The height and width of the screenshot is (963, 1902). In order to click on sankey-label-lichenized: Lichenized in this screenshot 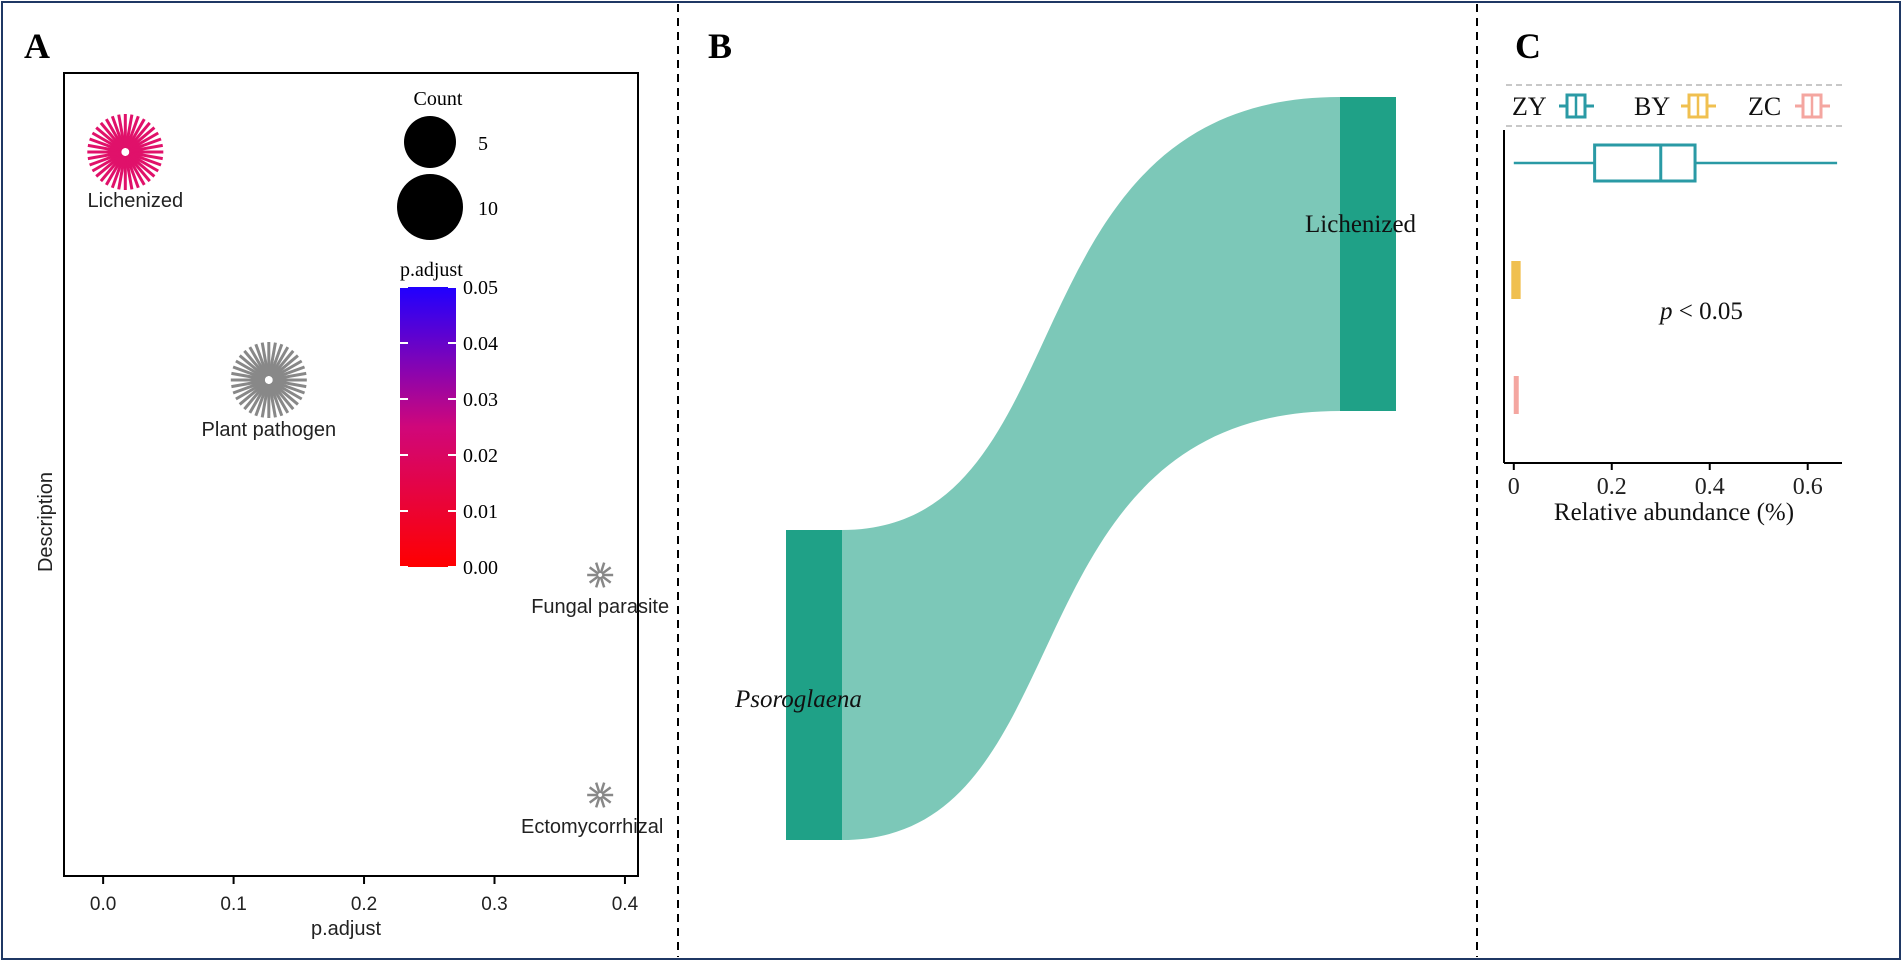, I will do `click(1361, 224)`.